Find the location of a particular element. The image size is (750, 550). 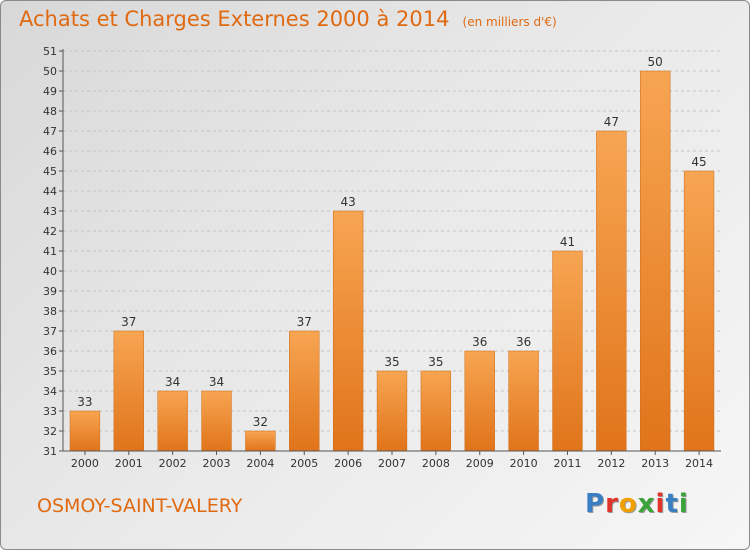

y-tick-label: 39 is located at coordinates (50, 291).